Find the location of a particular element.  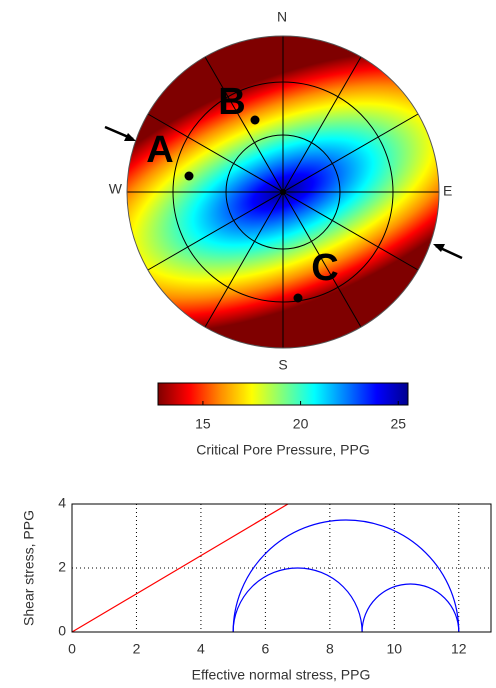

y-tick-label: 2 is located at coordinates (62, 567).